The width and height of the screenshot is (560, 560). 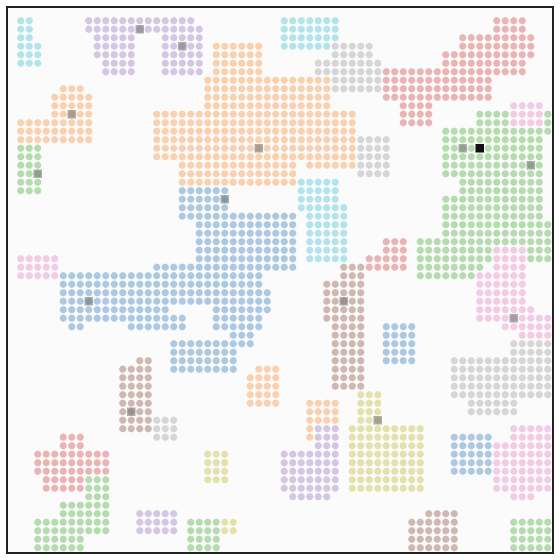 I want to click on cell-cyan-top-left, so click(x=38, y=63).